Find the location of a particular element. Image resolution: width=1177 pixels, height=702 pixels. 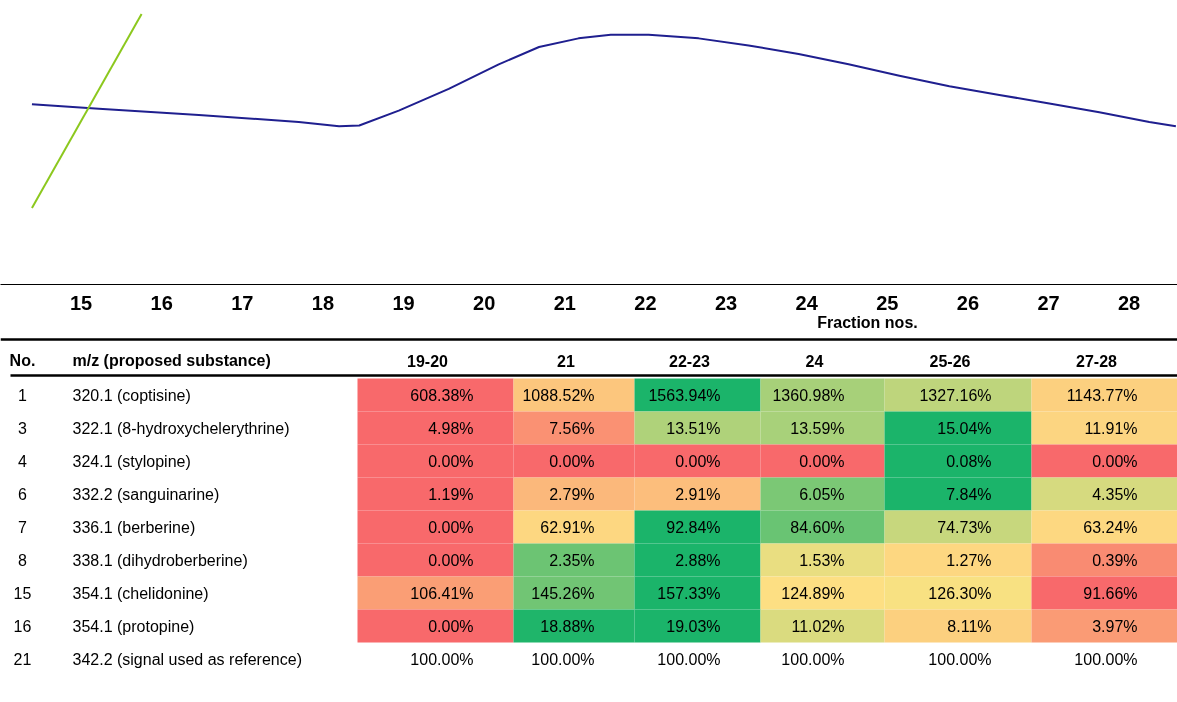

x-tick-label: 19 is located at coordinates (403, 302).